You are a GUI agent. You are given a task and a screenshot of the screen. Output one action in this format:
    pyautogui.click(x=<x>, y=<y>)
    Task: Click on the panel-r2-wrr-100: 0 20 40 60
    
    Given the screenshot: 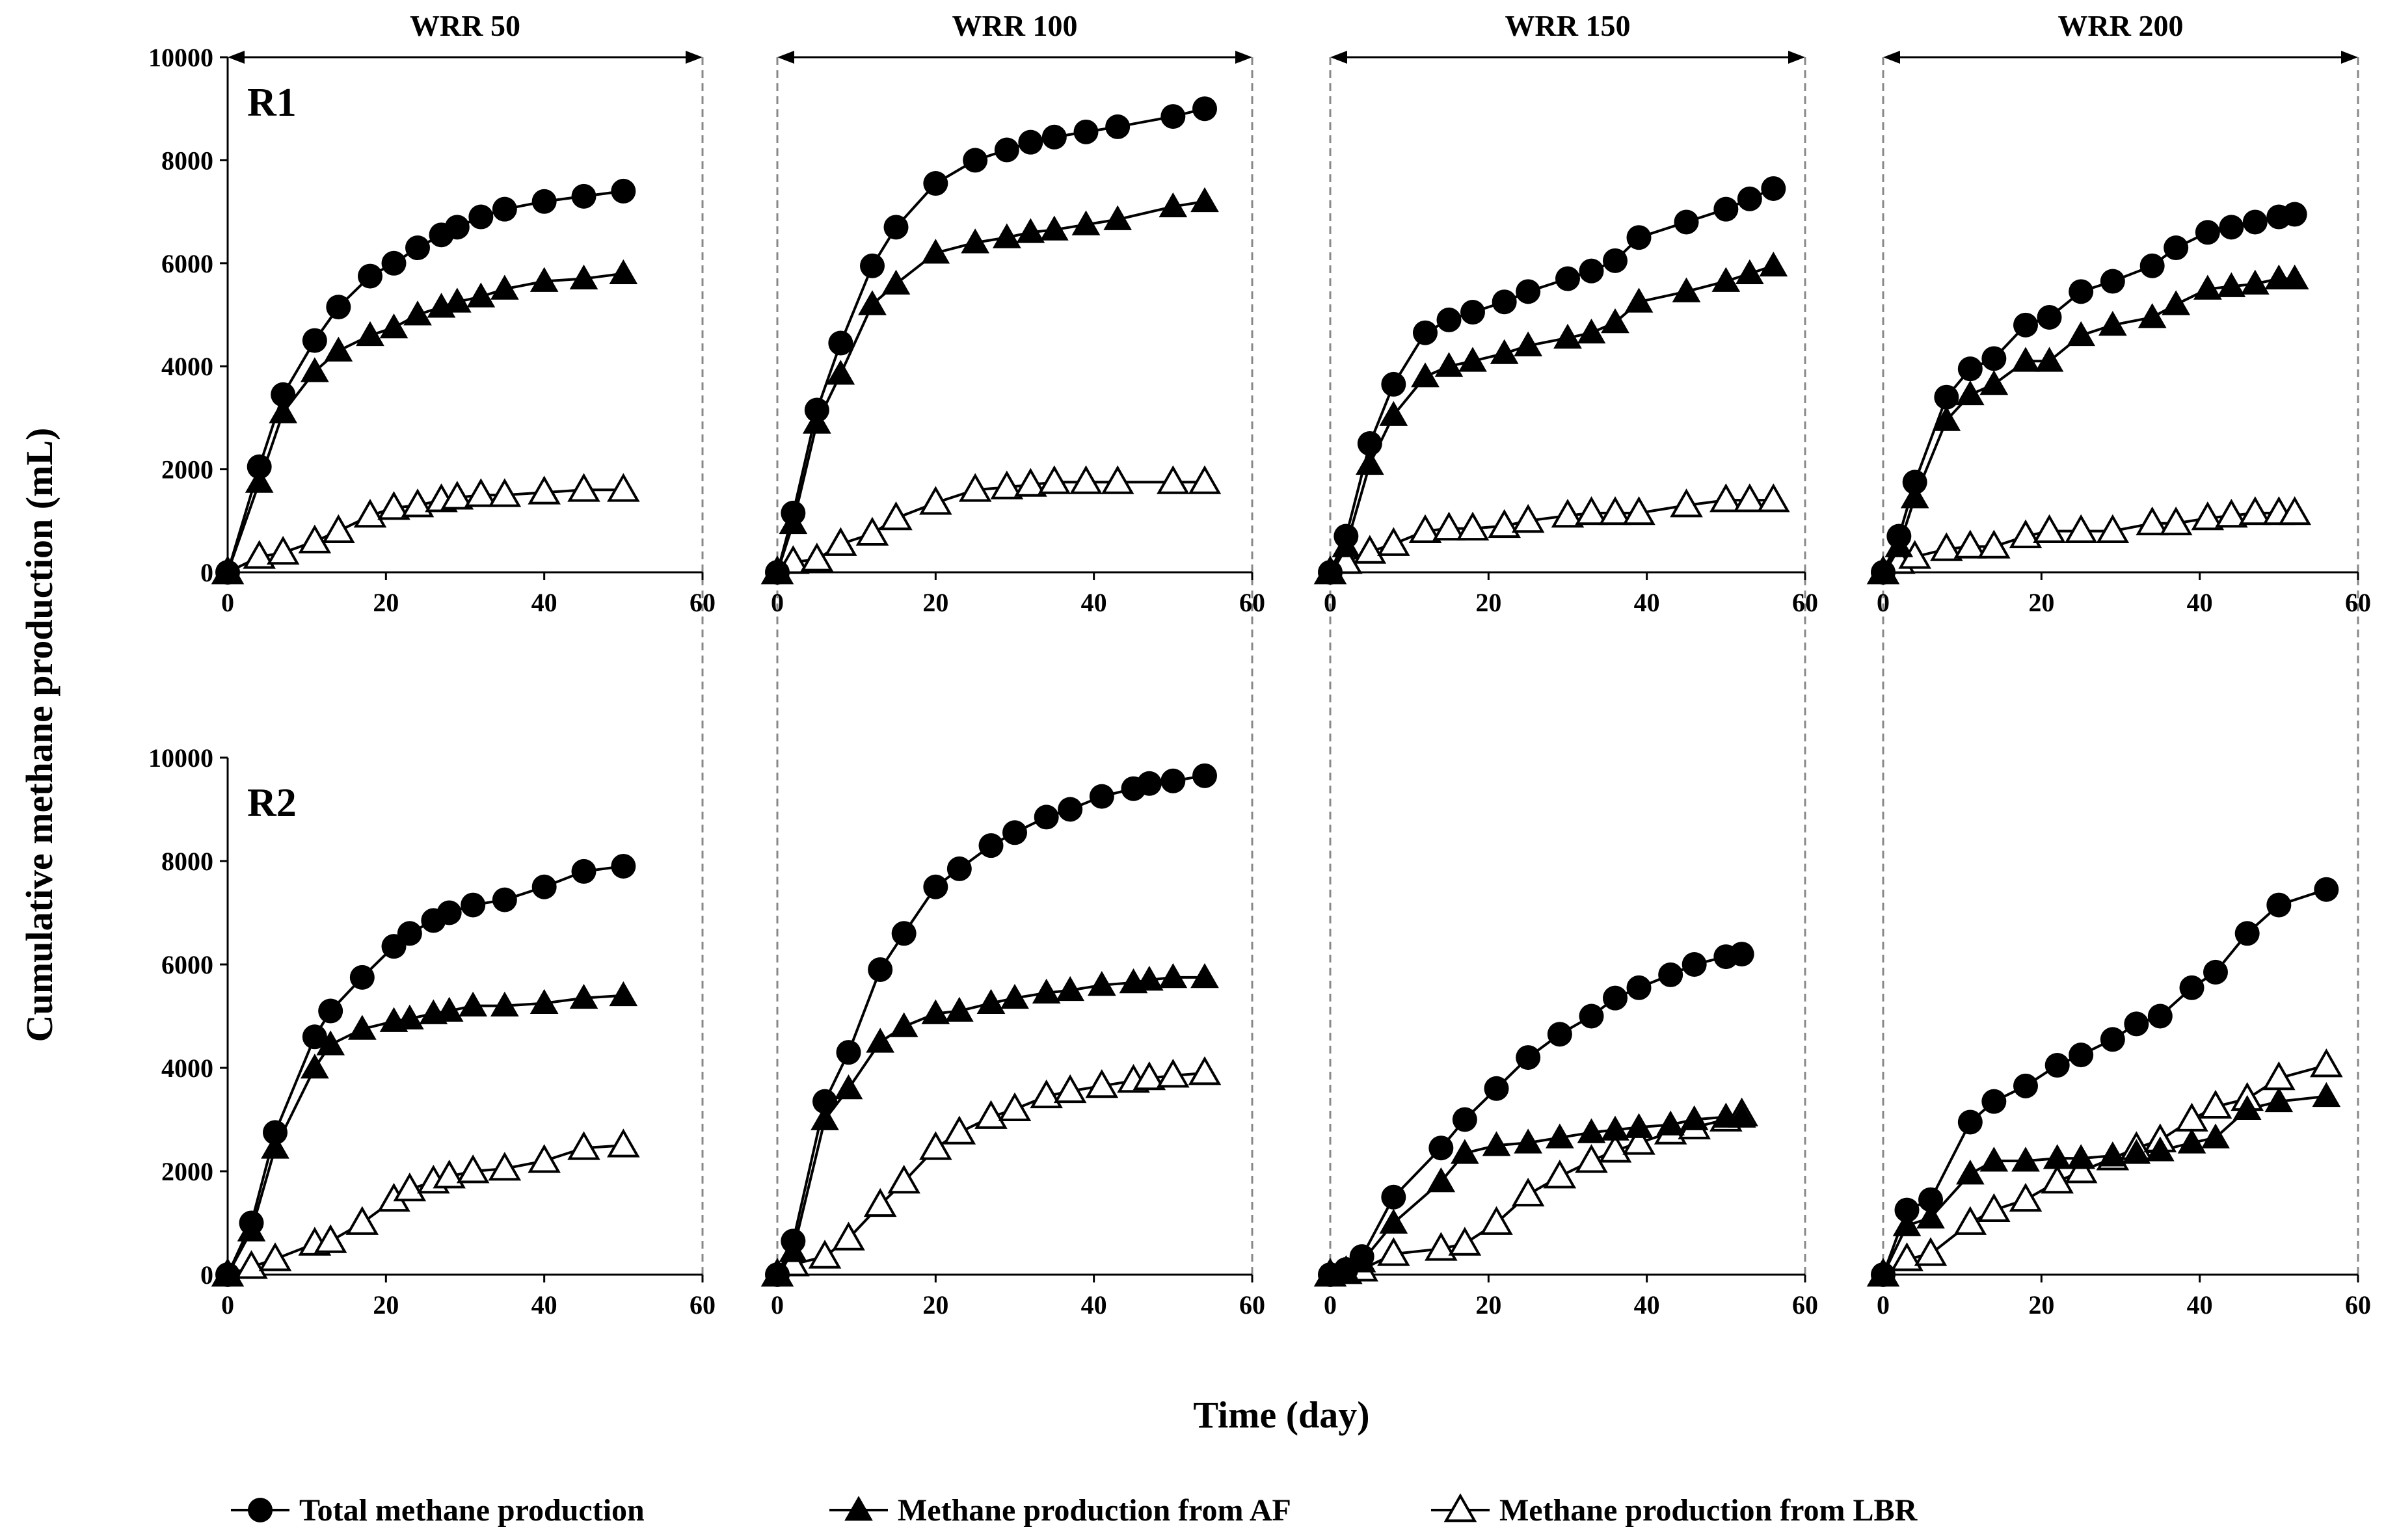 What is the action you would take?
    pyautogui.click(x=1012, y=1041)
    